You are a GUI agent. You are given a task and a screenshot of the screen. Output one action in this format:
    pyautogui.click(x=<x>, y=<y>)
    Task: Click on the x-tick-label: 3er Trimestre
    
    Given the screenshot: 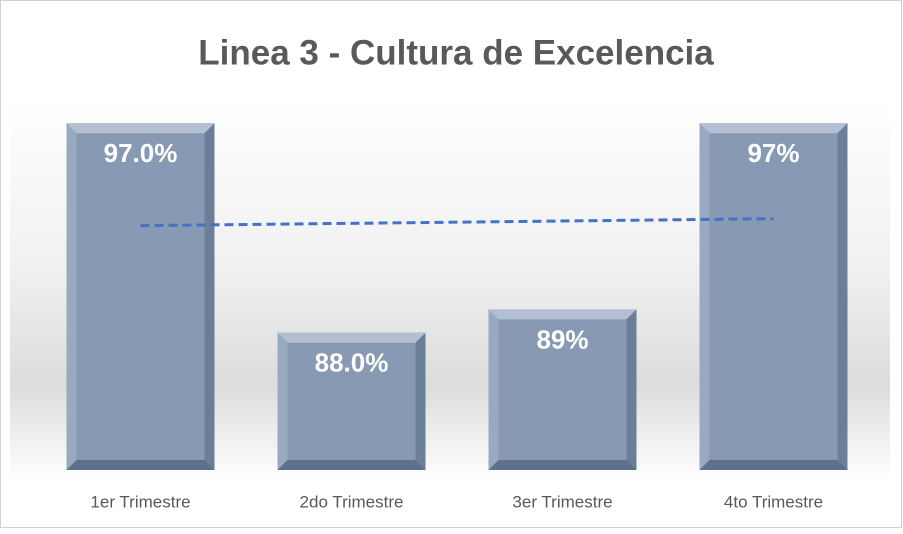 What is the action you would take?
    pyautogui.click(x=562, y=501)
    